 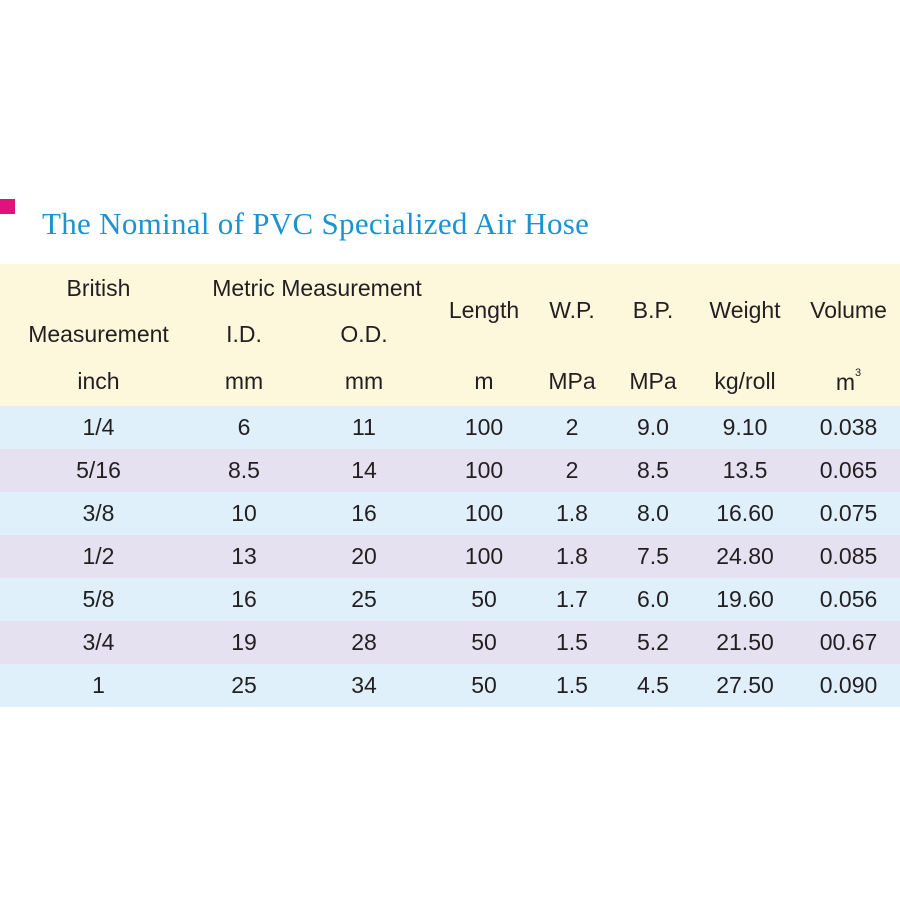 I want to click on table-row: 3/4 19 28 50 1.5 5.2 21.50 00.67, so click(x=450, y=642).